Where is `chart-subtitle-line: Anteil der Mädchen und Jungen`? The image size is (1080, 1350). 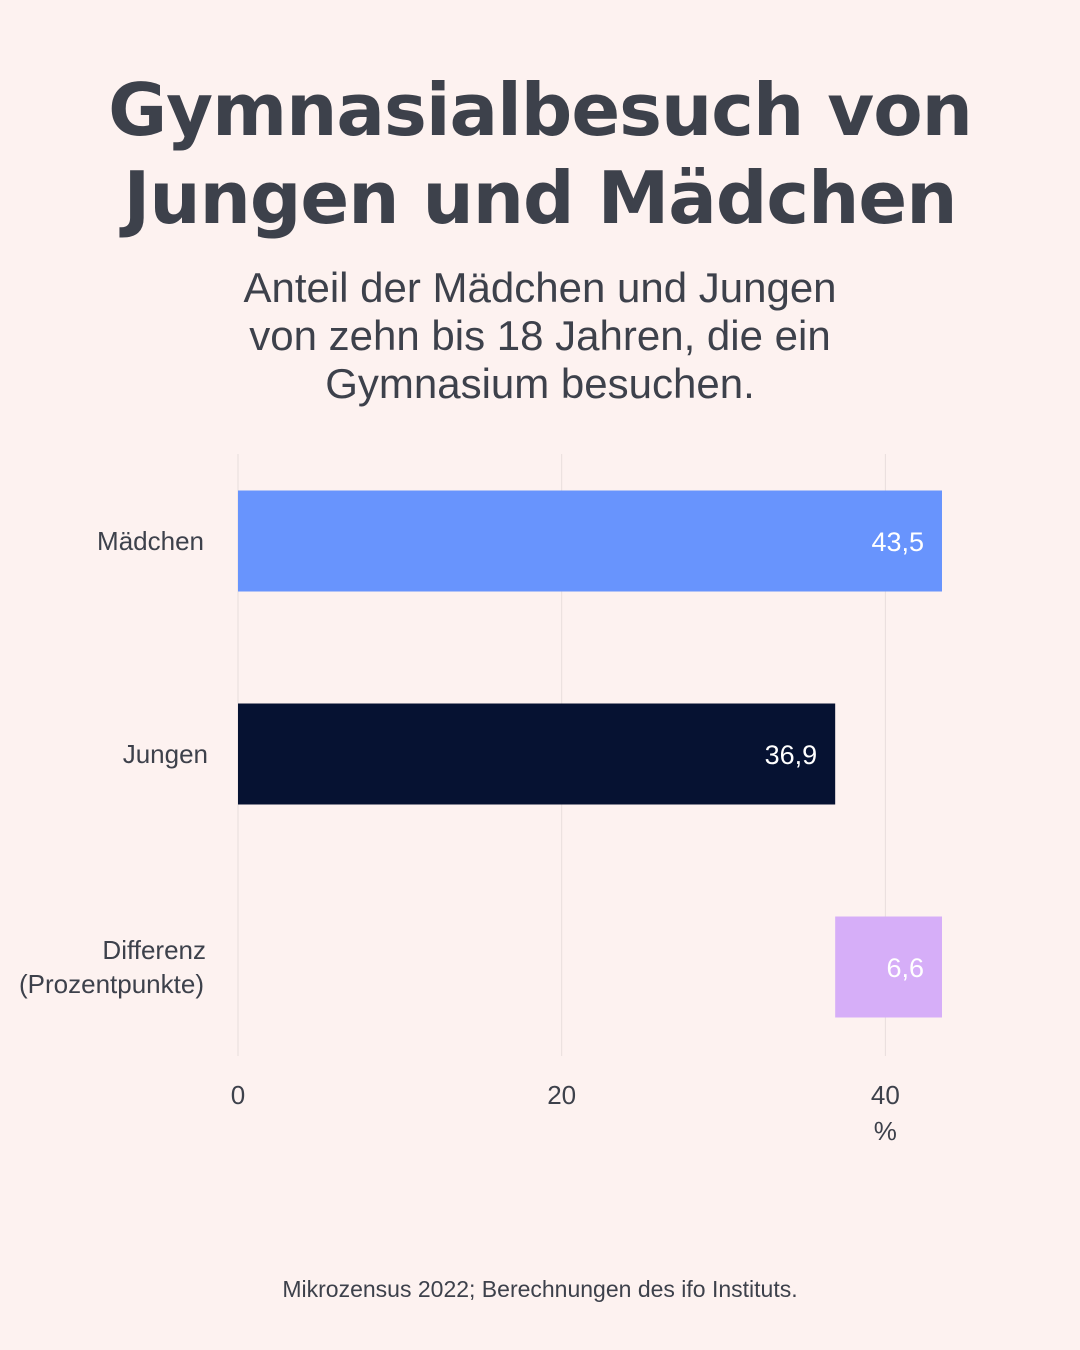 chart-subtitle-line: Anteil der Mädchen und Jungen is located at coordinates (540, 287).